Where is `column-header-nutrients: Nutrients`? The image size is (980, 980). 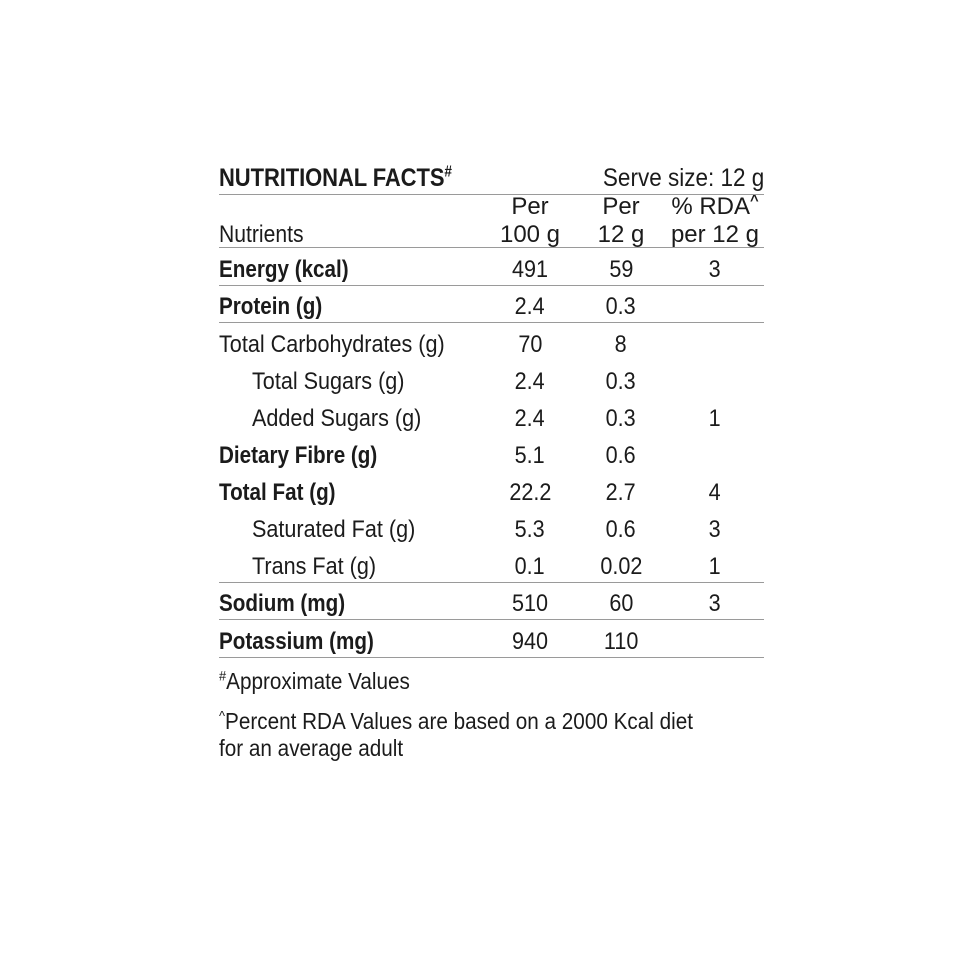 column-header-nutrients: Nutrients is located at coordinates (261, 234).